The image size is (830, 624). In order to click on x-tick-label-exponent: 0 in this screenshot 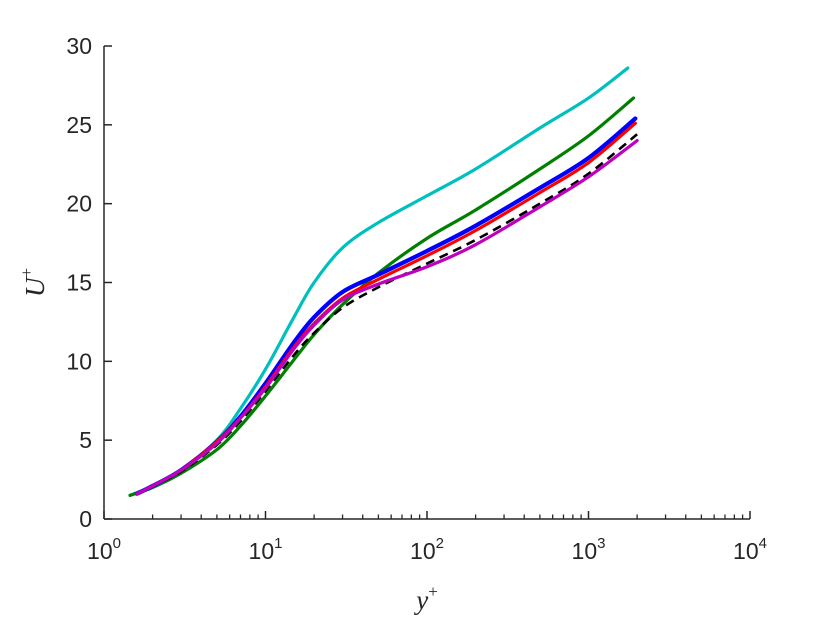, I will do `click(117, 543)`.